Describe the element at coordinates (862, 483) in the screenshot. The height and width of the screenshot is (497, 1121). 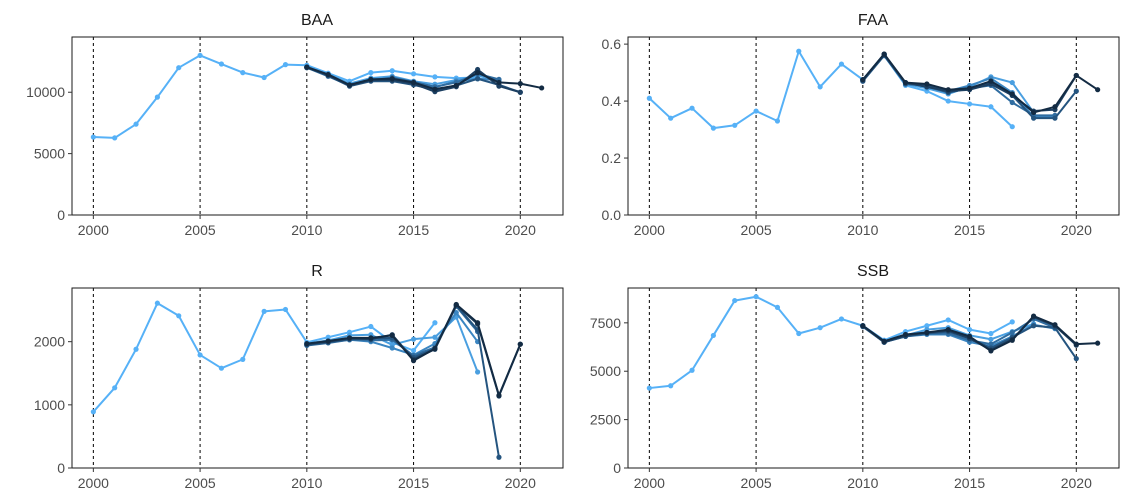
I see `x-tick-label-ssb-2010: 2010` at that location.